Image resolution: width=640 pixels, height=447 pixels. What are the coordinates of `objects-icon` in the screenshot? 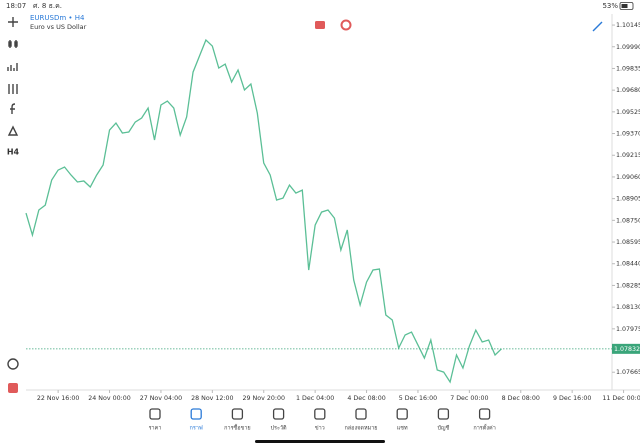 It's located at (13, 130).